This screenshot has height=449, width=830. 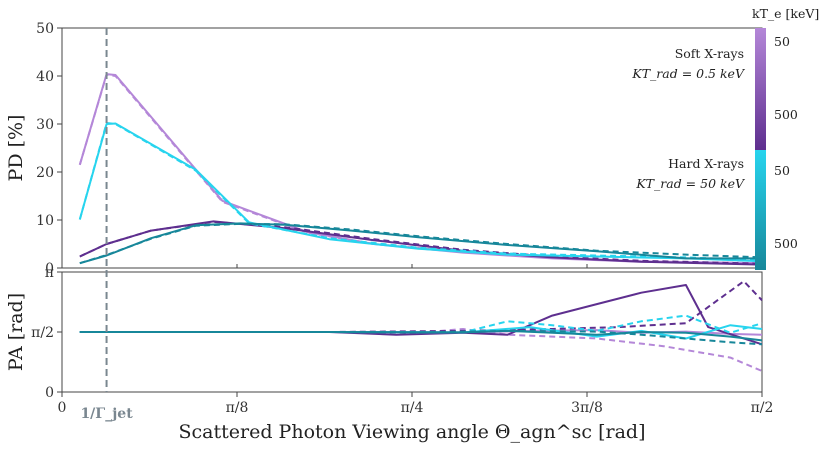 I want to click on jet-angle-label: 1/Γ_jet, so click(x=106, y=414).